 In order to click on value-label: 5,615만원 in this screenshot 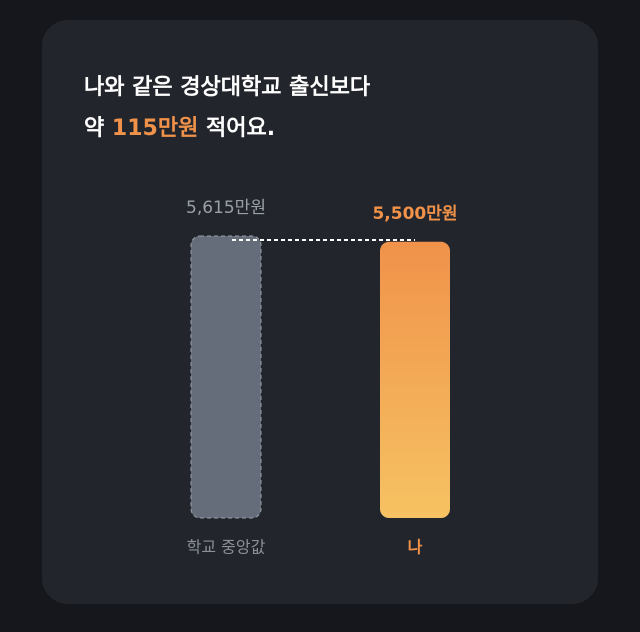, I will do `click(226, 208)`.